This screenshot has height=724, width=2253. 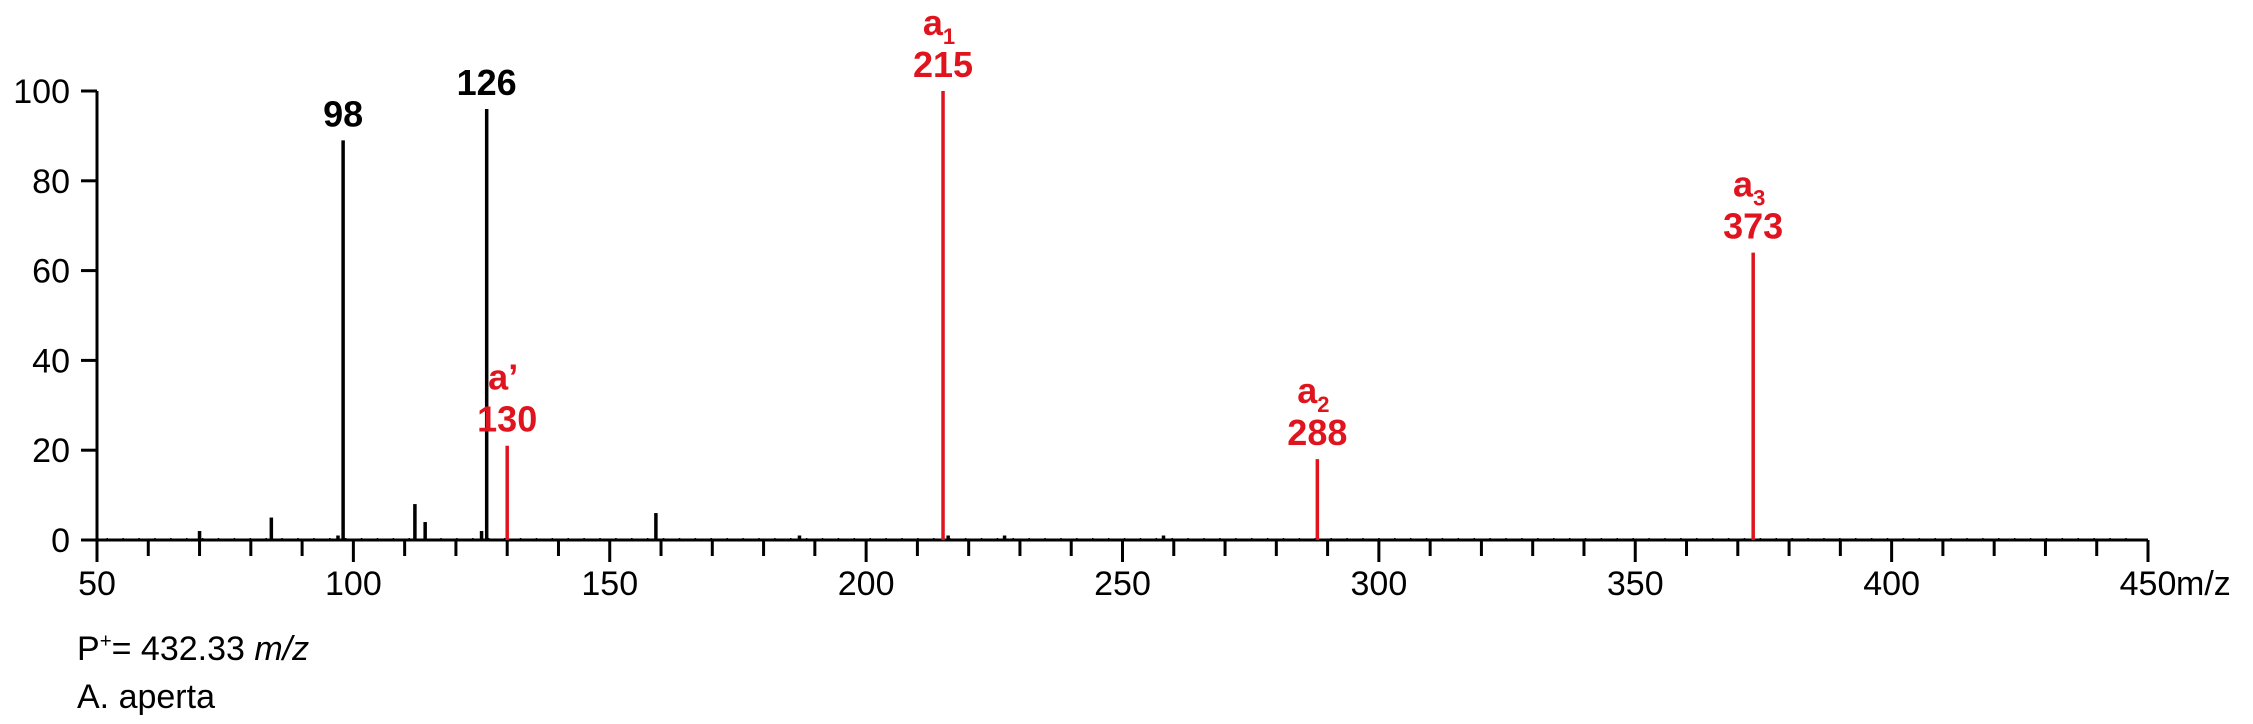 I want to click on x-tick-label: 100, so click(x=353, y=584).